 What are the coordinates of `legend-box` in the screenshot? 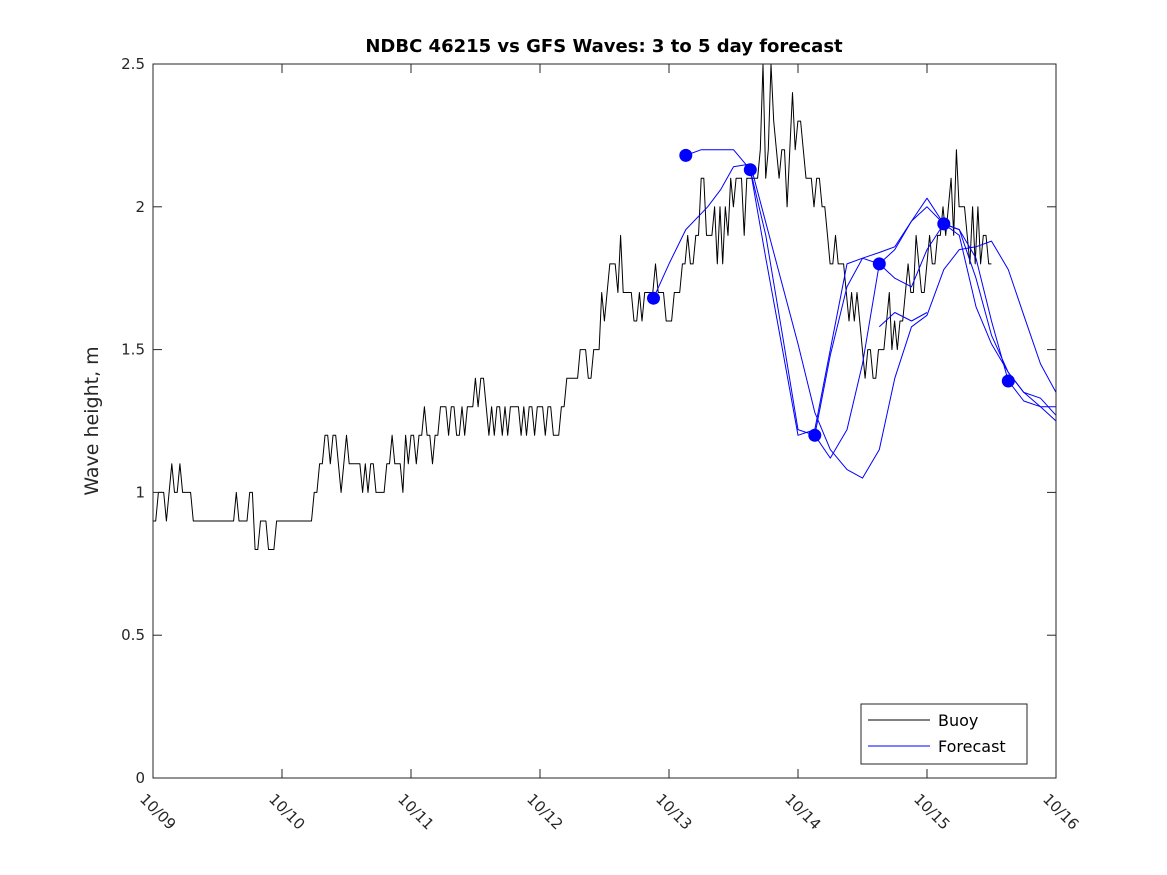 It's located at (944, 734).